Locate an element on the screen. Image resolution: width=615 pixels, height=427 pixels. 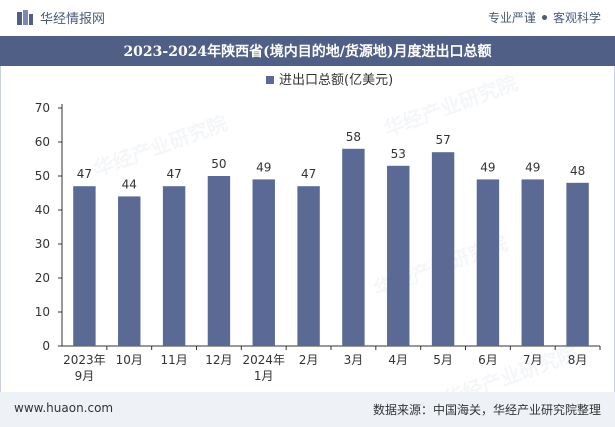
x-tick-label: 2月 is located at coordinates (309, 360).